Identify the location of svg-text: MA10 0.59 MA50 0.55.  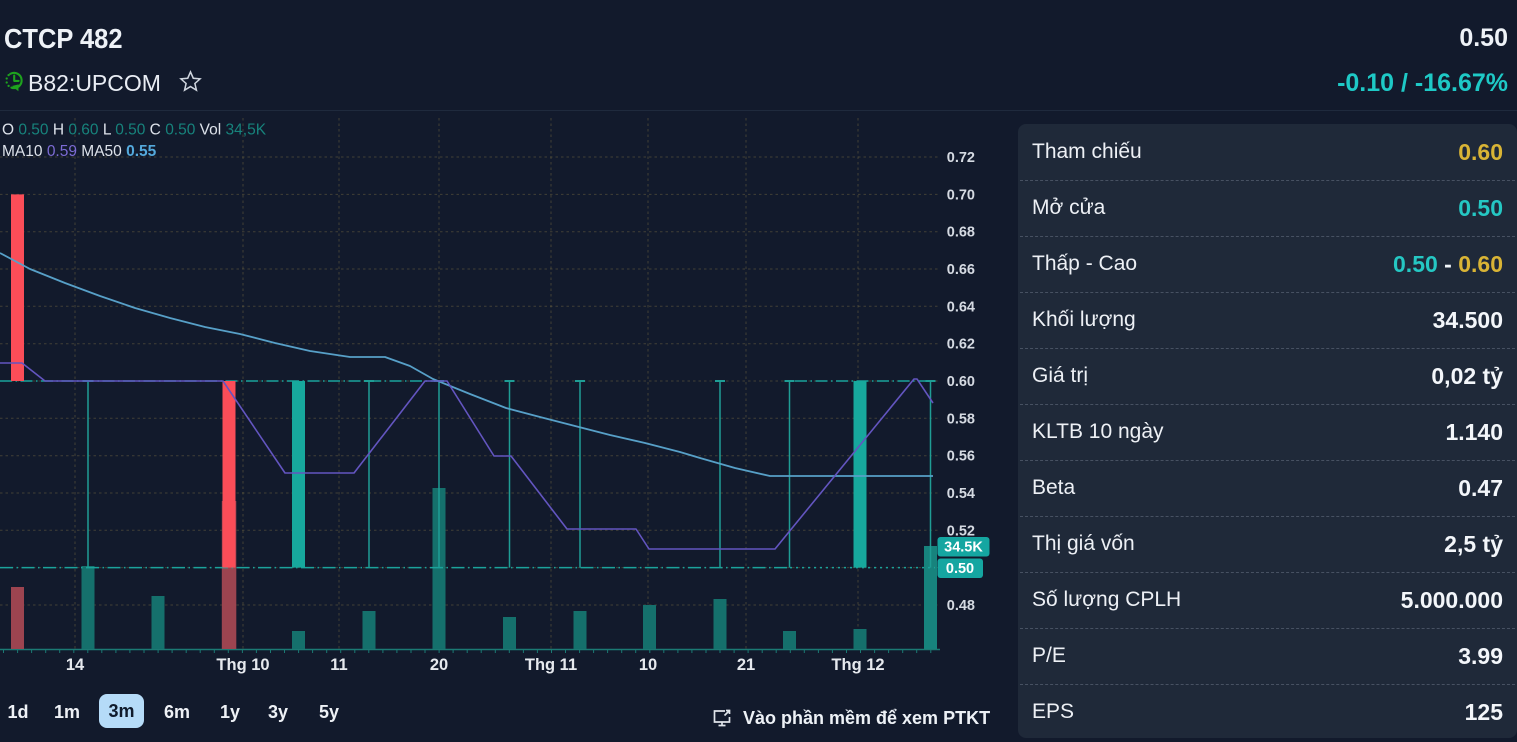
(79, 151).